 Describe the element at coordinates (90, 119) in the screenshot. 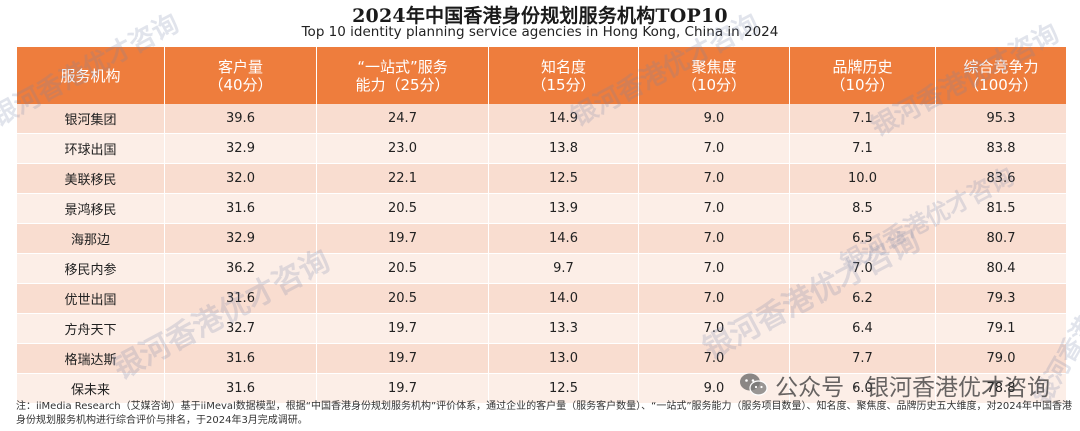

I see `agency-name-cell: 银河集团` at that location.